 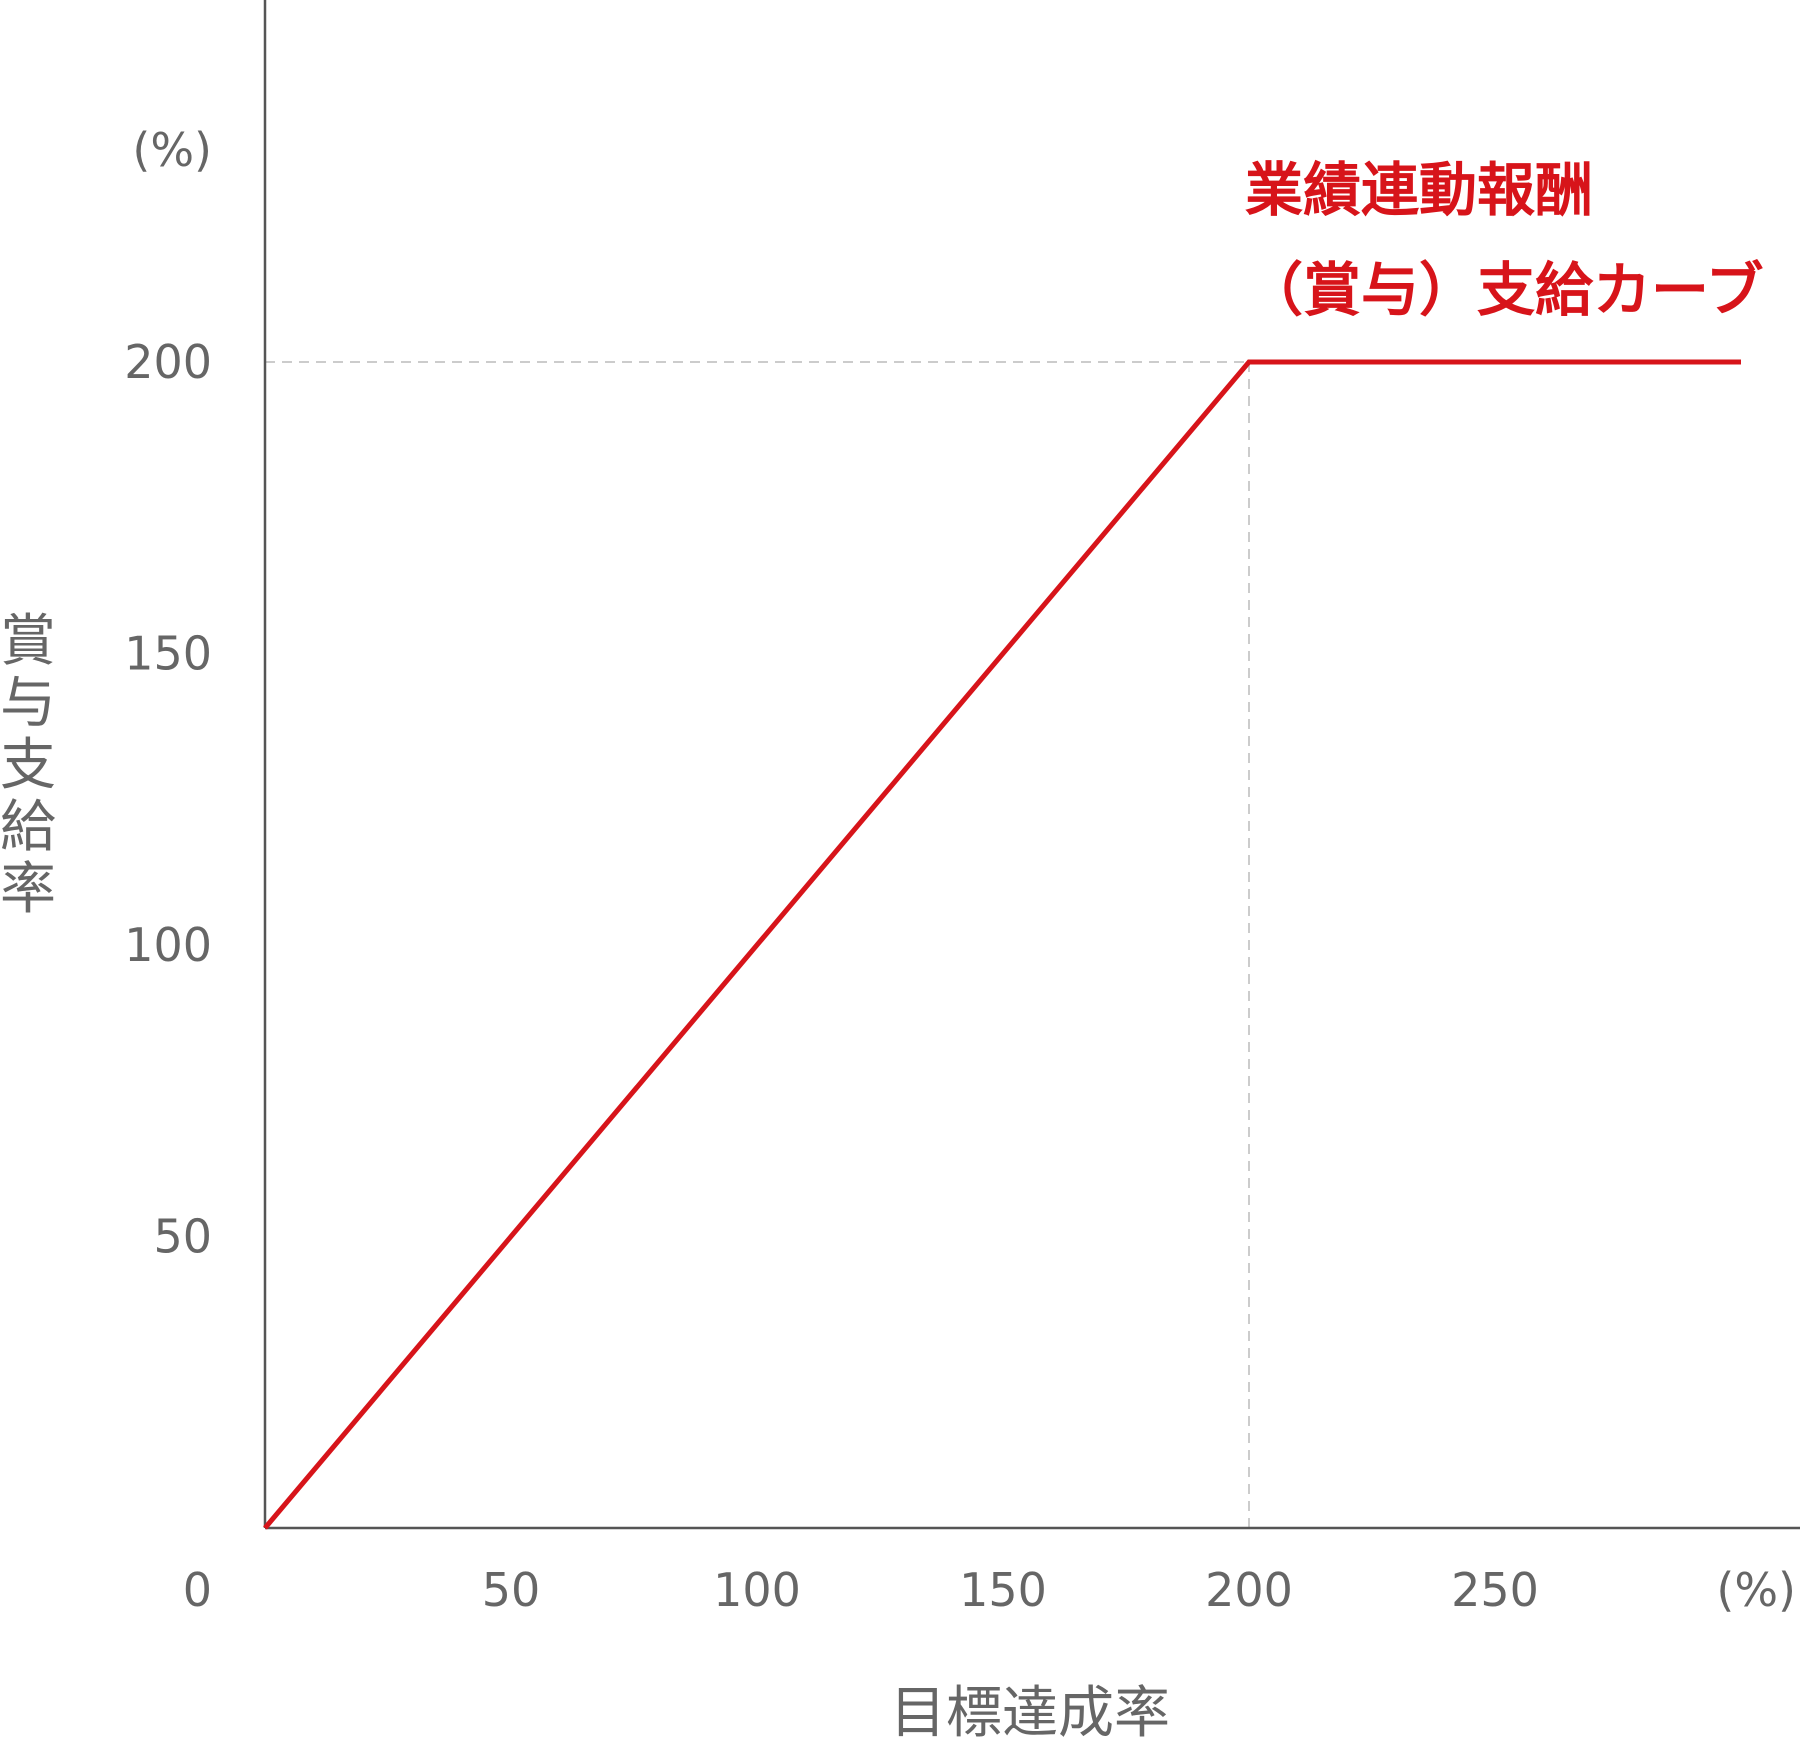 I want to click on series-label-line: 業績連動報酬, so click(x=1419, y=190).